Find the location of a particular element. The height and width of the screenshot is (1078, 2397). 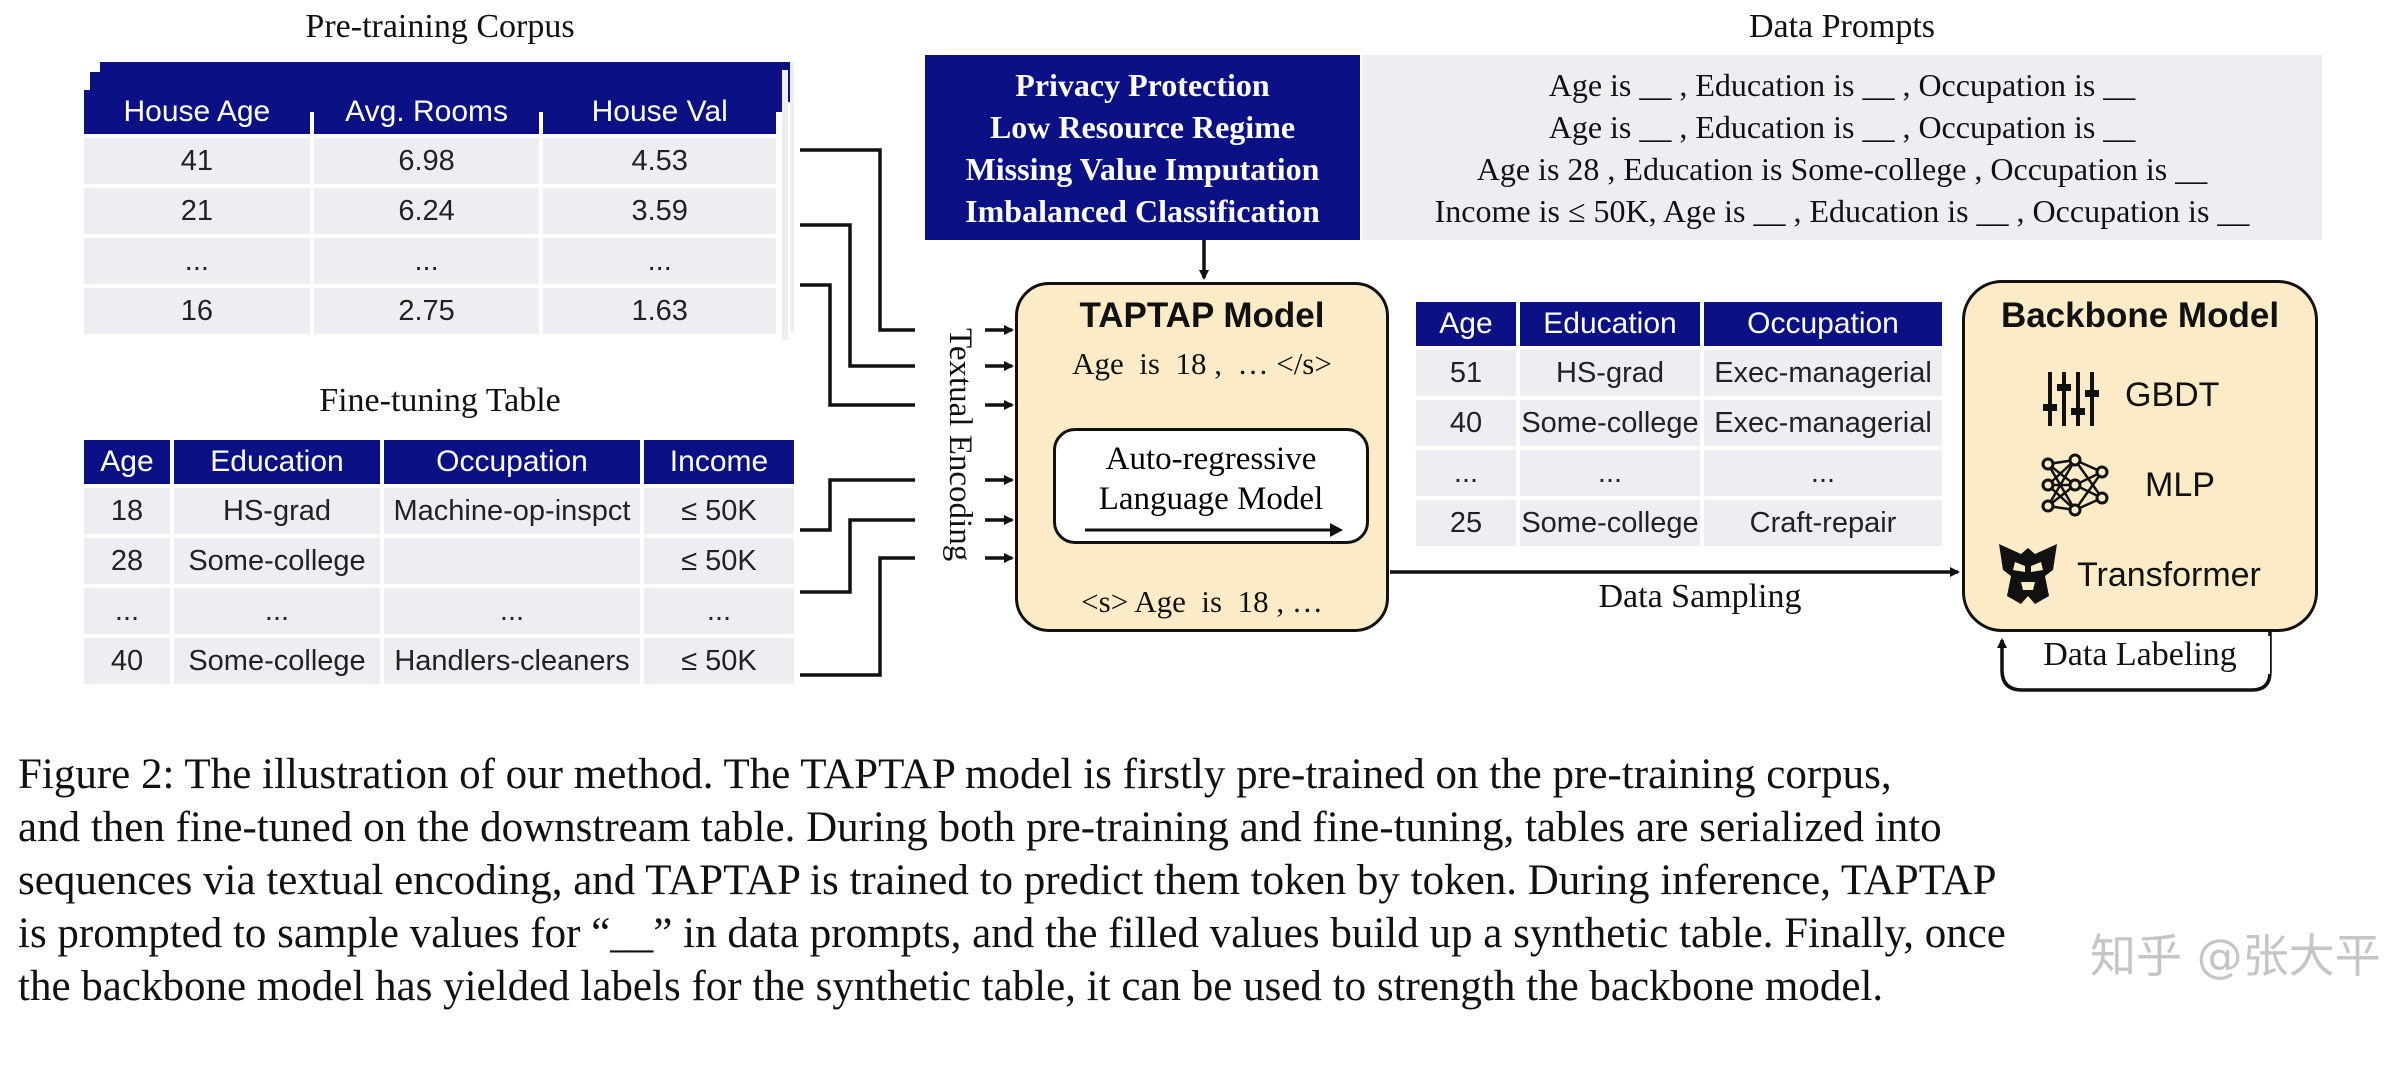

table-header-row: House Age Avg. Rooms House Val is located at coordinates (430, 112).